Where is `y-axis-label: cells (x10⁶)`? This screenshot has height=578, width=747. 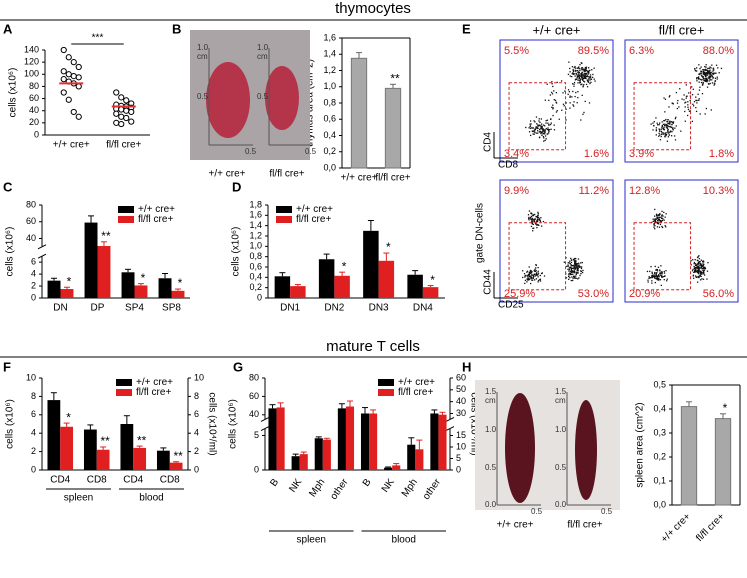
y-axis-label: cells (x10⁶) is located at coordinates (10, 252).